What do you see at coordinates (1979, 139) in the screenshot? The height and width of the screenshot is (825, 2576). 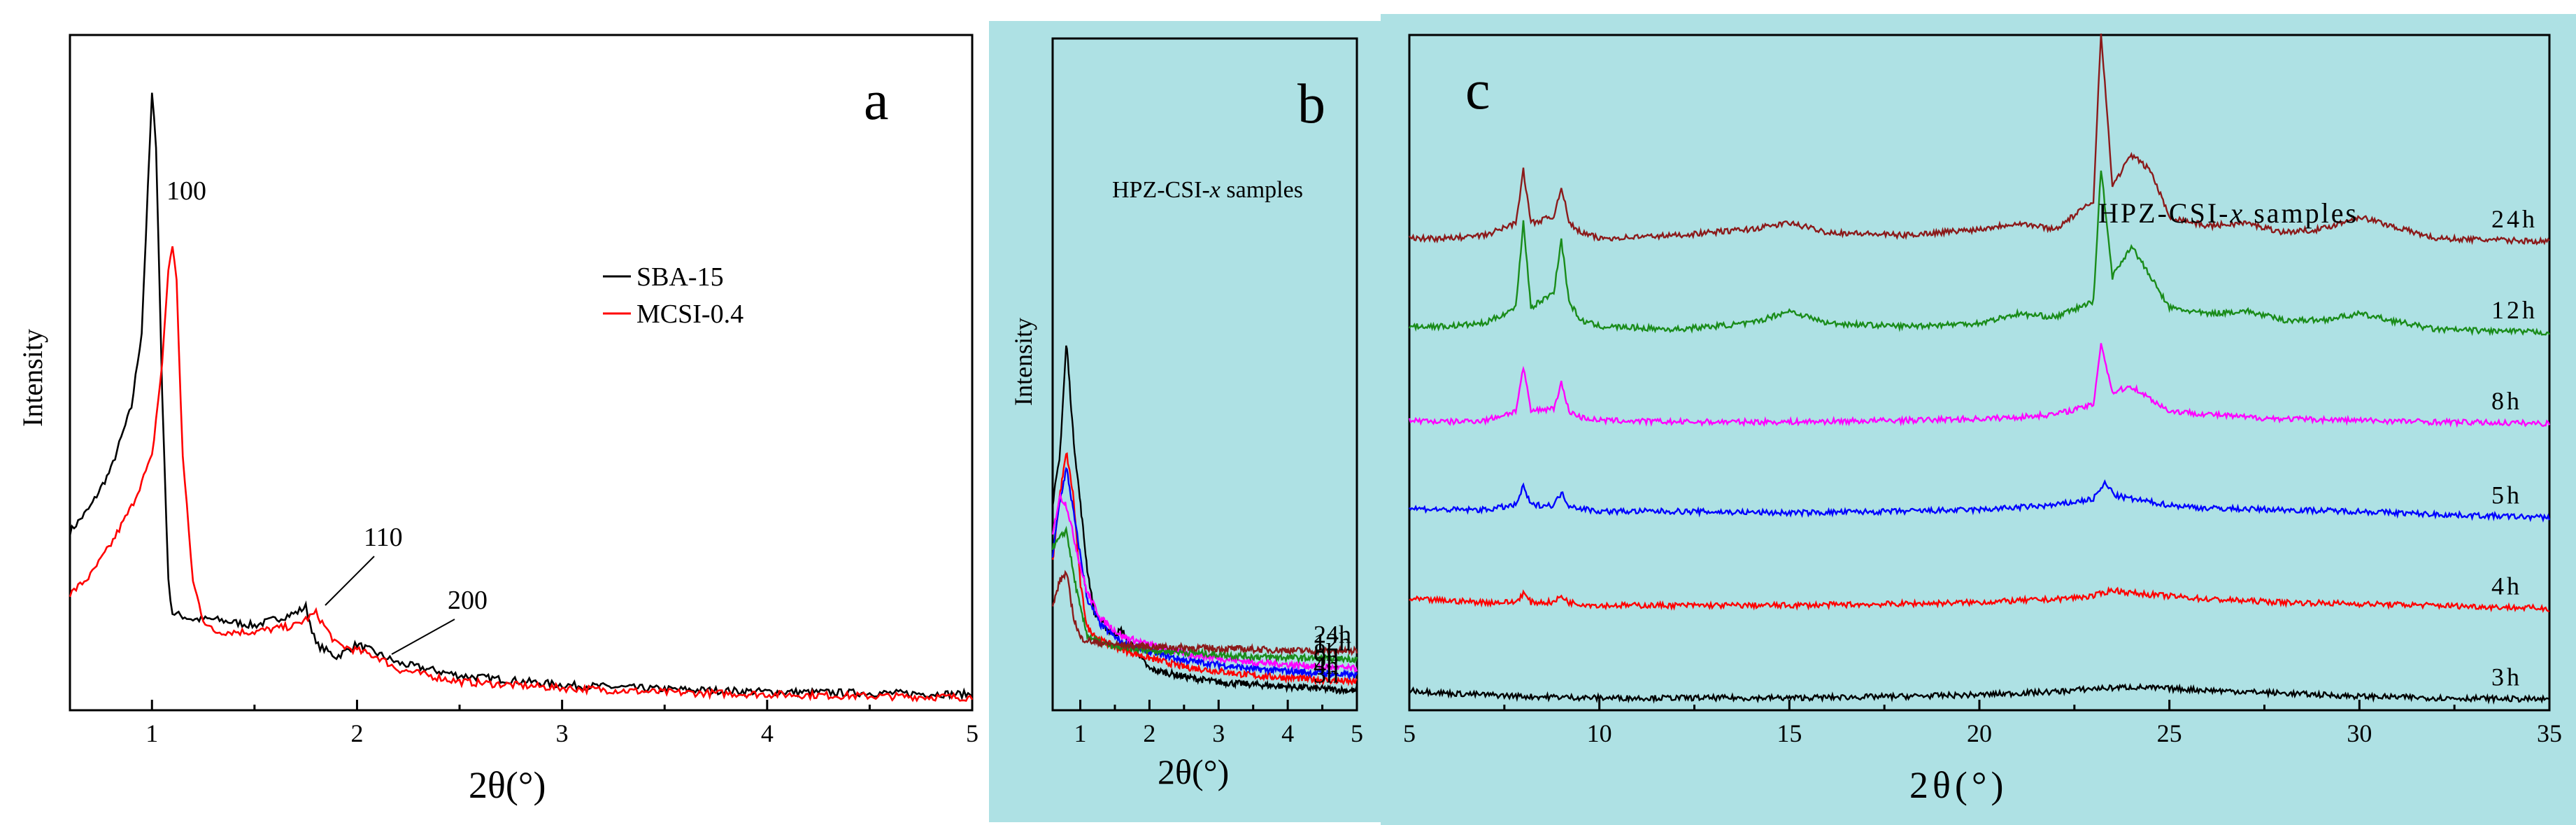 I see `series-line-c-24h` at bounding box center [1979, 139].